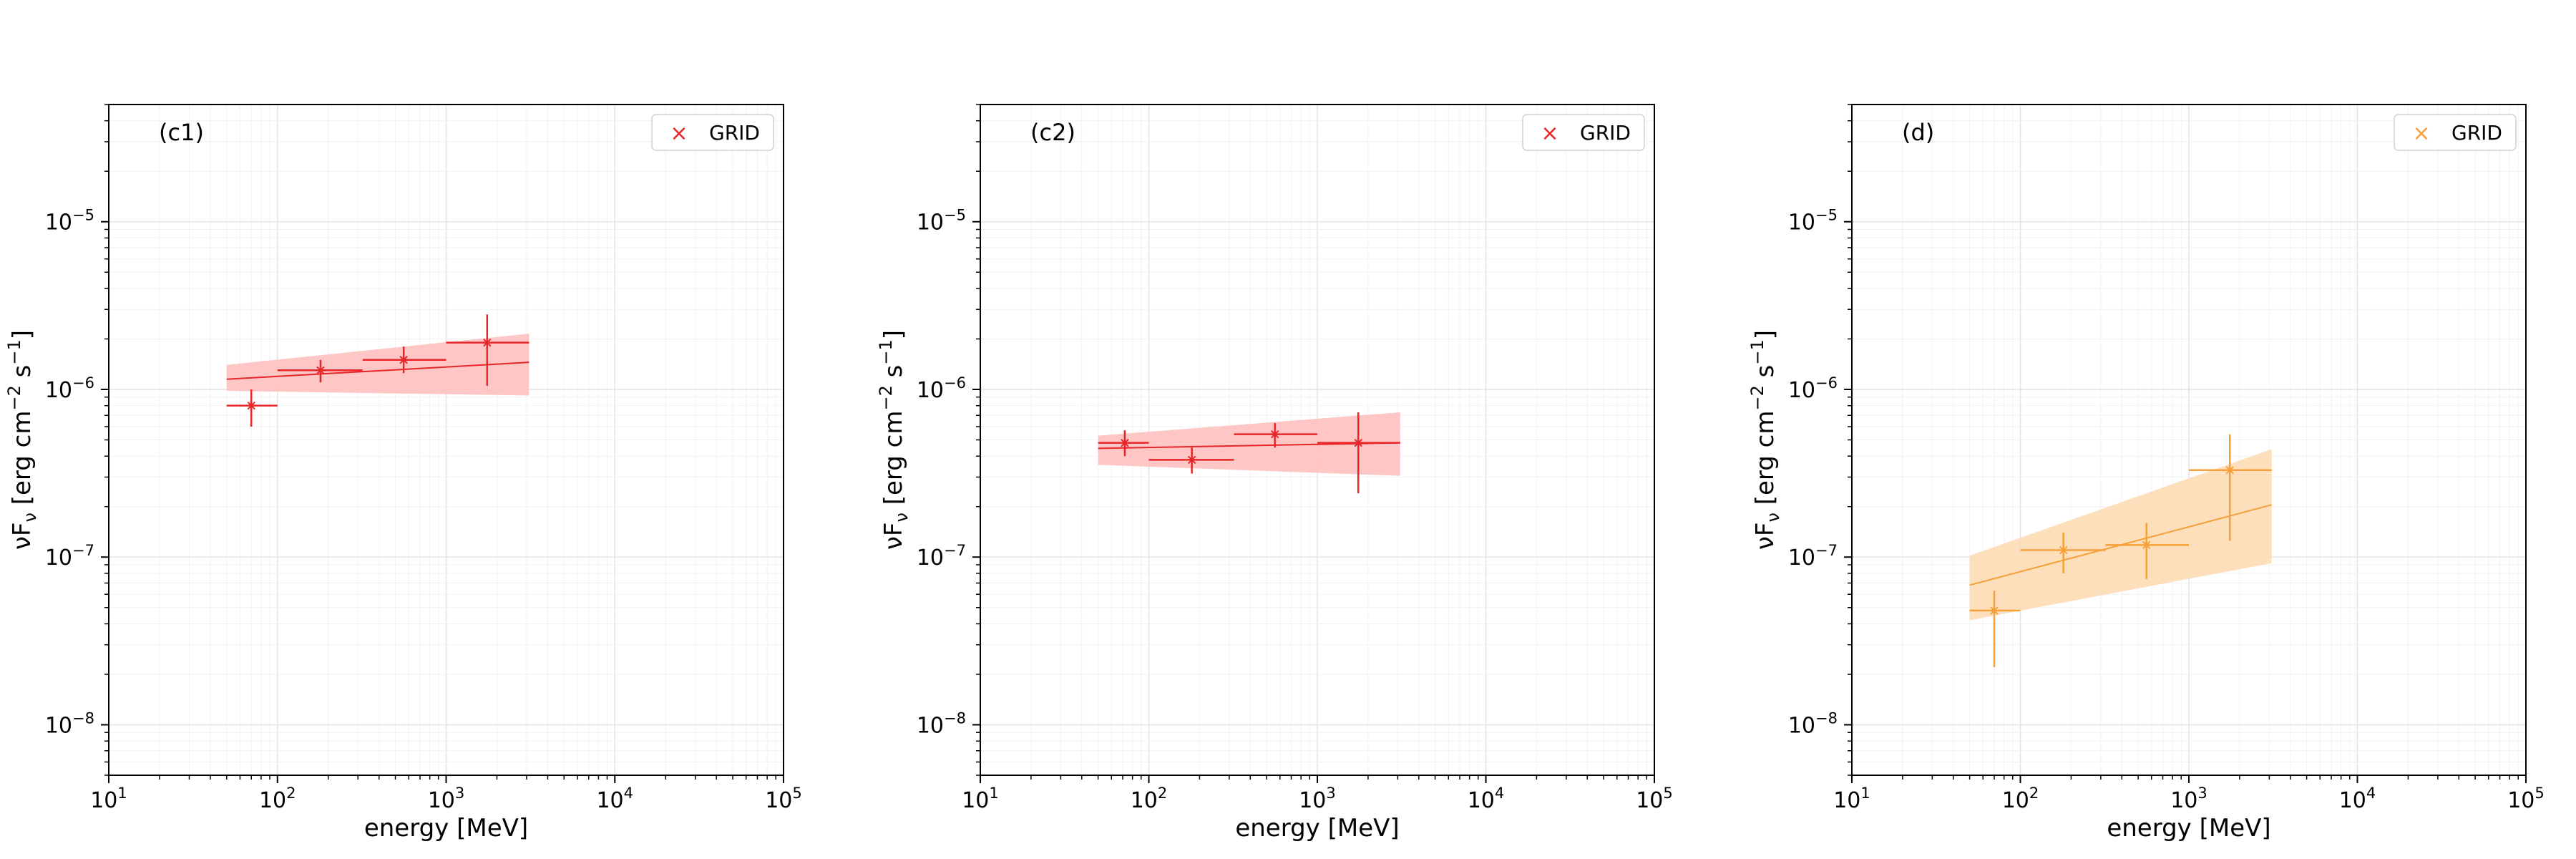 This screenshot has height=859, width=2576. What do you see at coordinates (181, 132) in the screenshot?
I see `panel-label: (c1)` at bounding box center [181, 132].